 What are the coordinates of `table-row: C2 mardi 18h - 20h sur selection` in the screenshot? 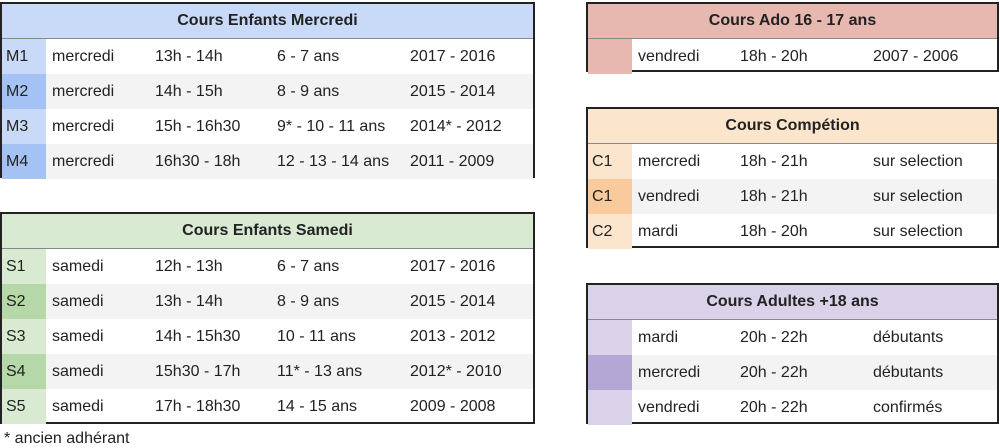 It's located at (792, 231).